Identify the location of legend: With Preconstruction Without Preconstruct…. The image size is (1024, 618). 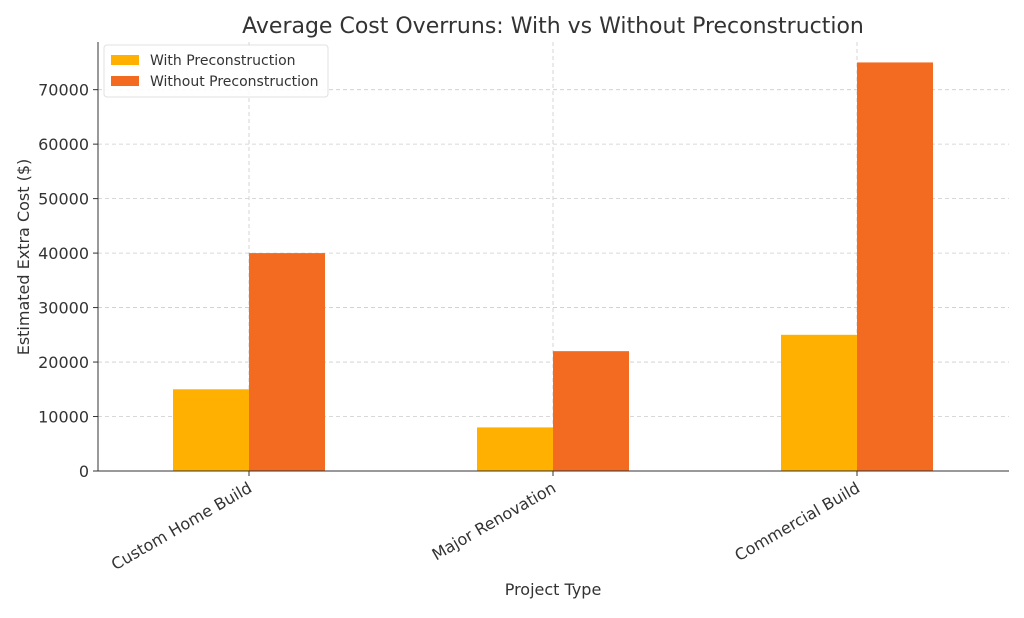
(216, 71).